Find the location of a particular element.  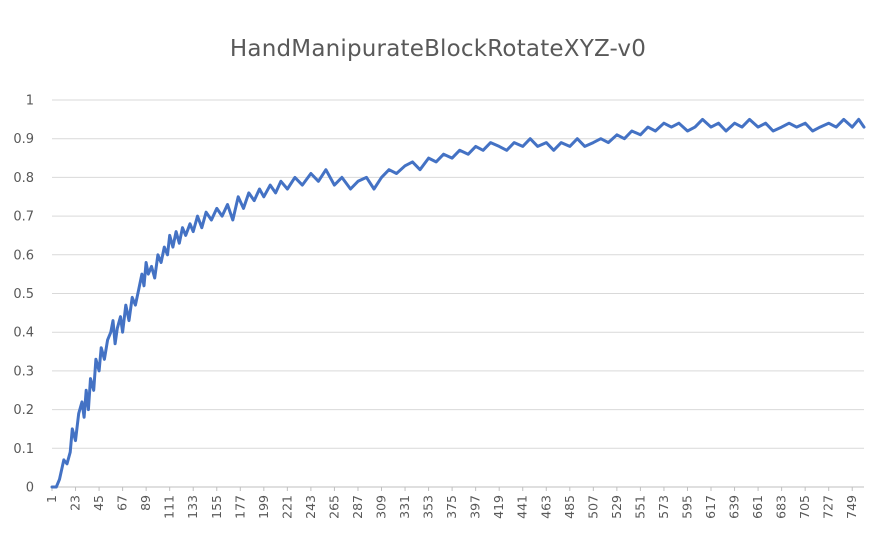

x-tick-label: 243 is located at coordinates (310, 507).